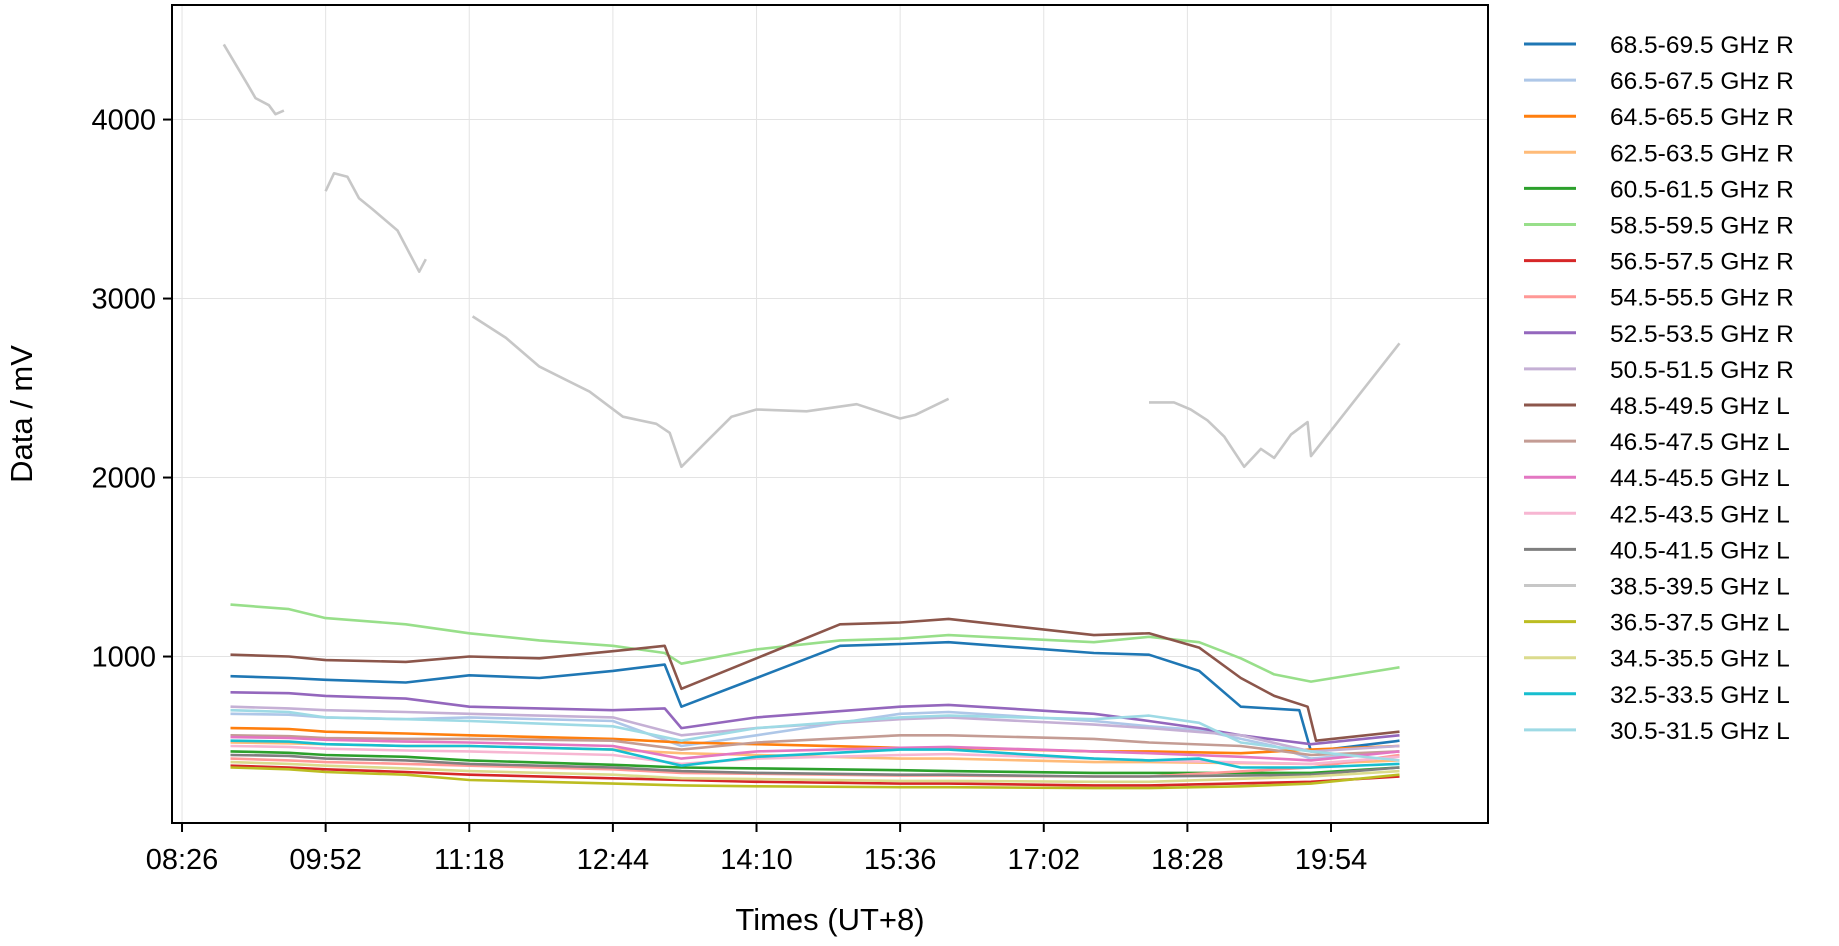 The image size is (1839, 946). What do you see at coordinates (21, 414) in the screenshot?
I see `y-axis-title: Data / mV` at bounding box center [21, 414].